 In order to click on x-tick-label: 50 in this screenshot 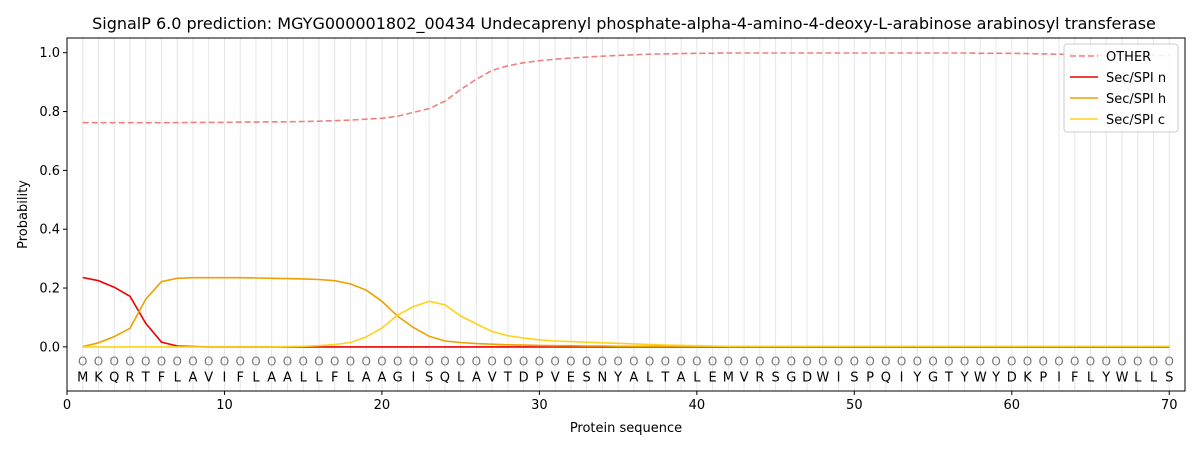, I will do `click(854, 405)`.